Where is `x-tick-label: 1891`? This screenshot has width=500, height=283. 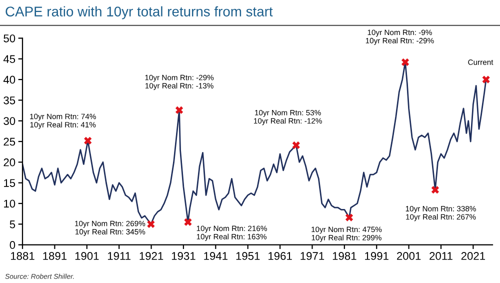
x-tick-label: 1891 is located at coordinates (55, 256).